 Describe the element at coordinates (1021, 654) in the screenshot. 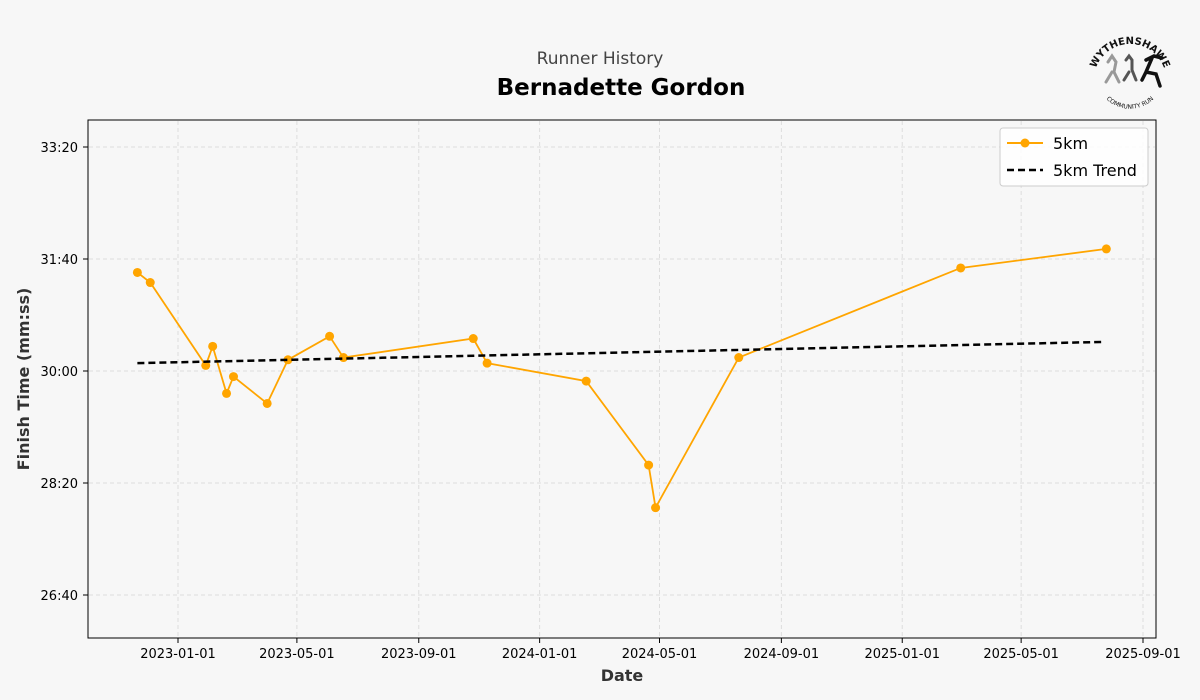

I see `x-tick-label: 2025-05-01` at that location.